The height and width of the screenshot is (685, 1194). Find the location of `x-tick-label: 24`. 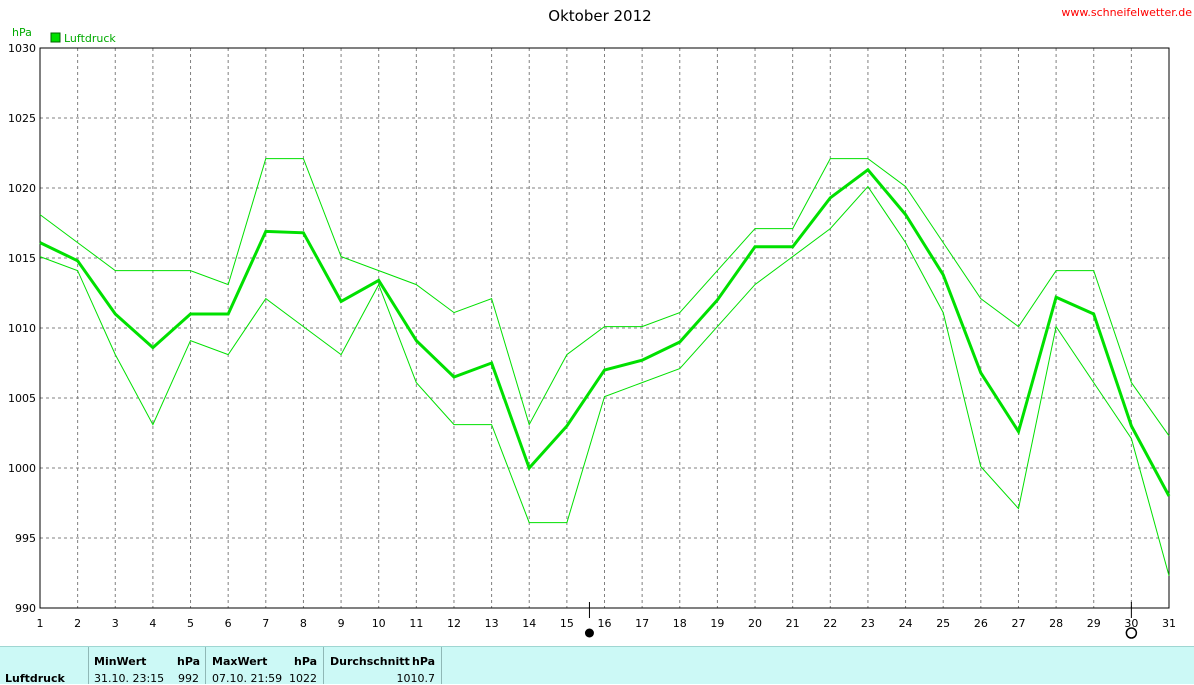

x-tick-label: 24 is located at coordinates (906, 623).